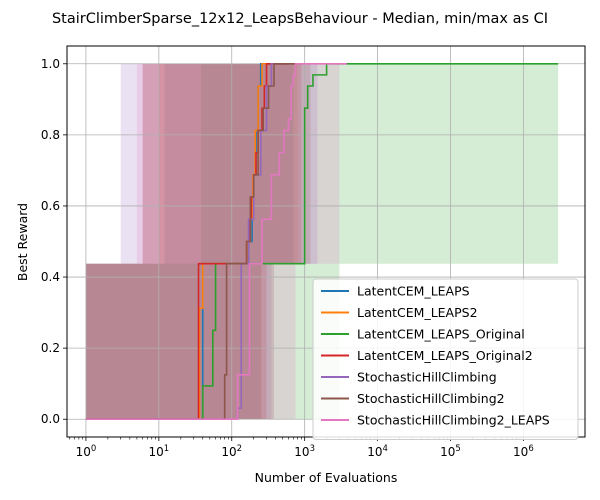  What do you see at coordinates (304, 451) in the screenshot?
I see `x-tick-label: 10³` at bounding box center [304, 451].